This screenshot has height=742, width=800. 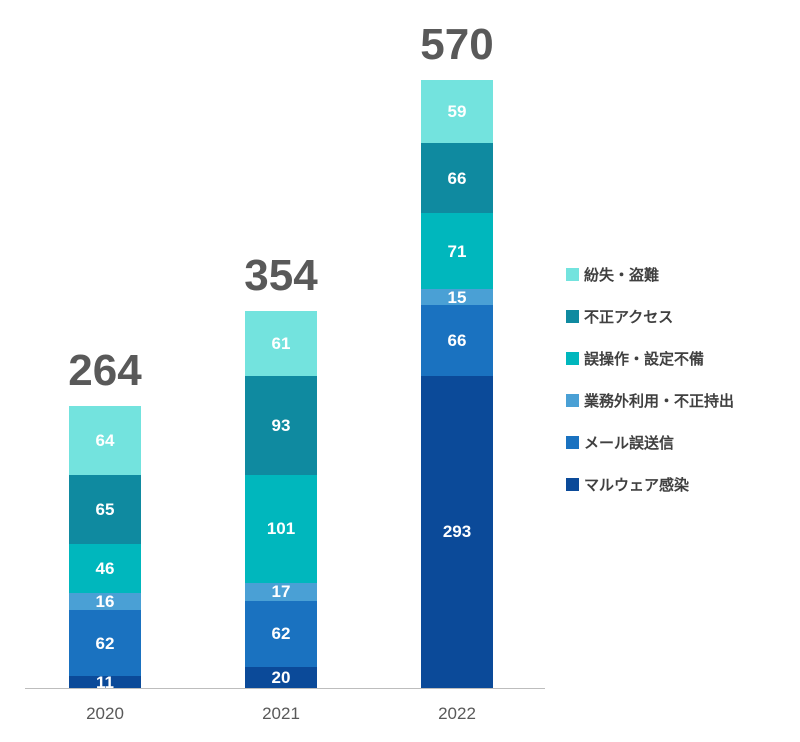 I want to click on segment-value-label: 101, so click(x=281, y=529).